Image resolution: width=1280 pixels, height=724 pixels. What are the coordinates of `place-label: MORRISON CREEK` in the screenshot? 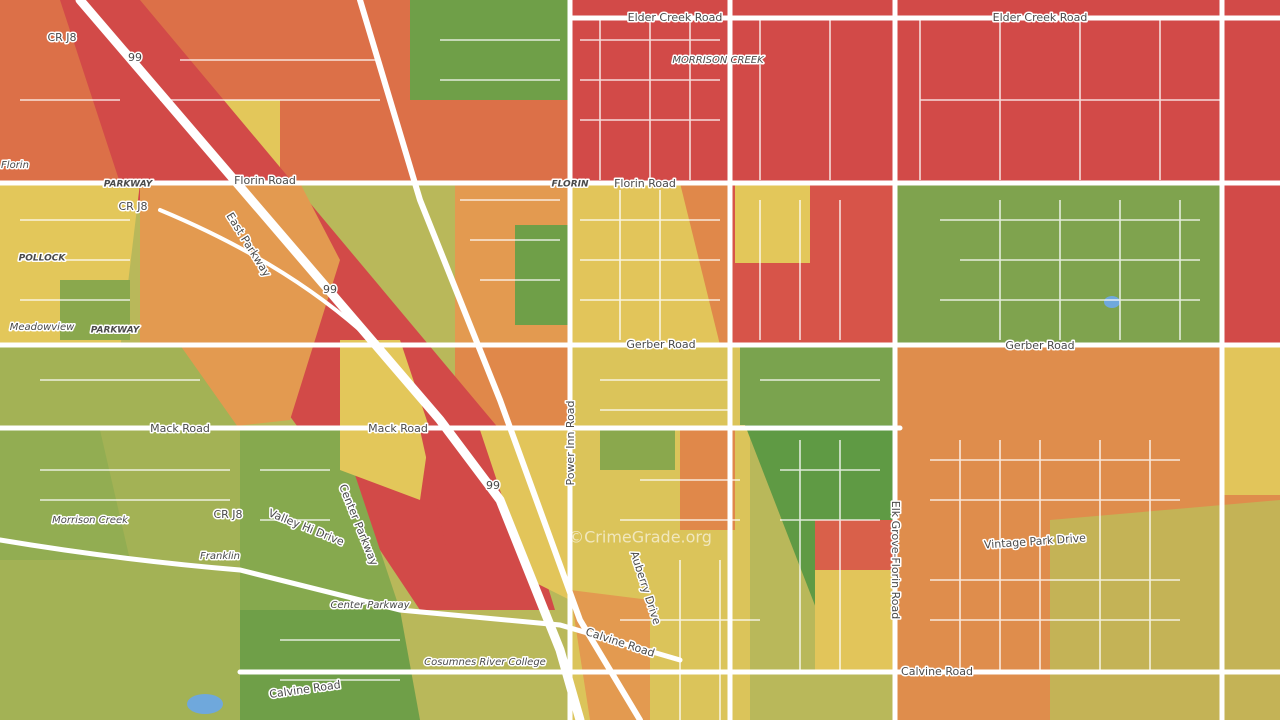 It's located at (718, 60).